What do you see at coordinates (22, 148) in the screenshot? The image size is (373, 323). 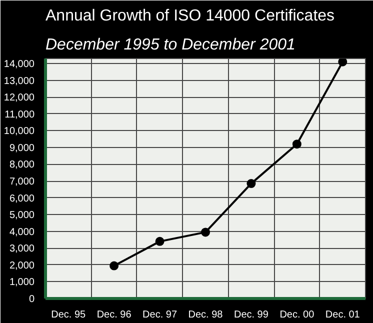 I see `y-tick-label: 9,000` at bounding box center [22, 148].